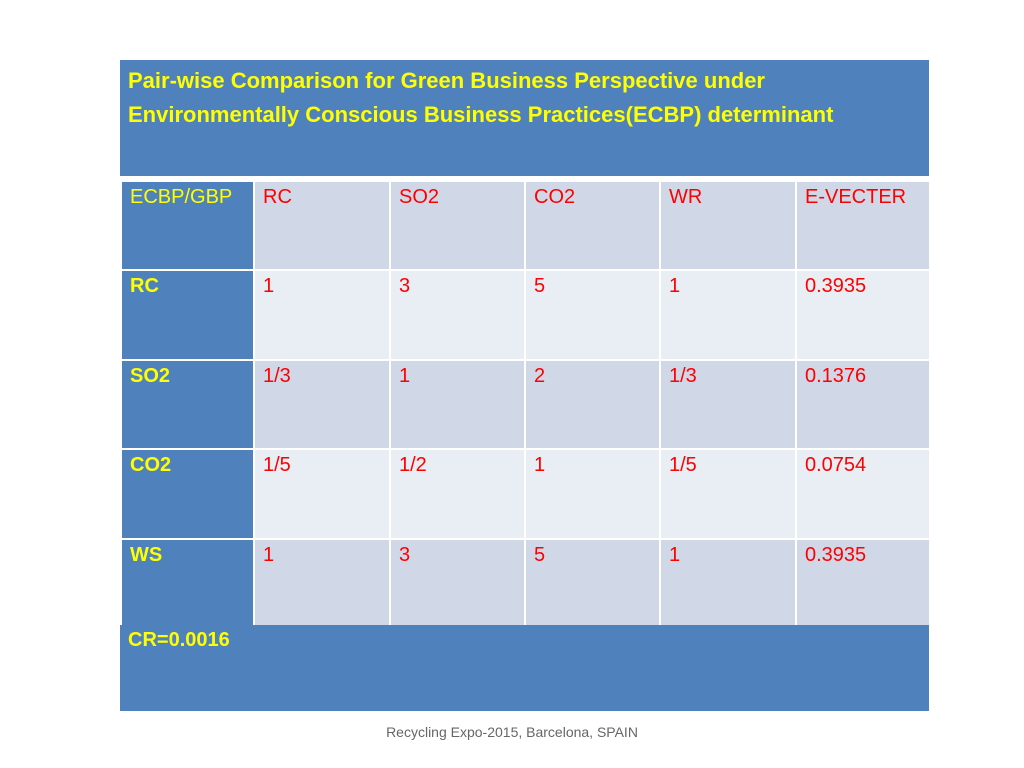 This screenshot has height=768, width=1024. I want to click on slide-footer: Recycling Expo-2015, Barcelona, SPAIN, so click(512, 732).